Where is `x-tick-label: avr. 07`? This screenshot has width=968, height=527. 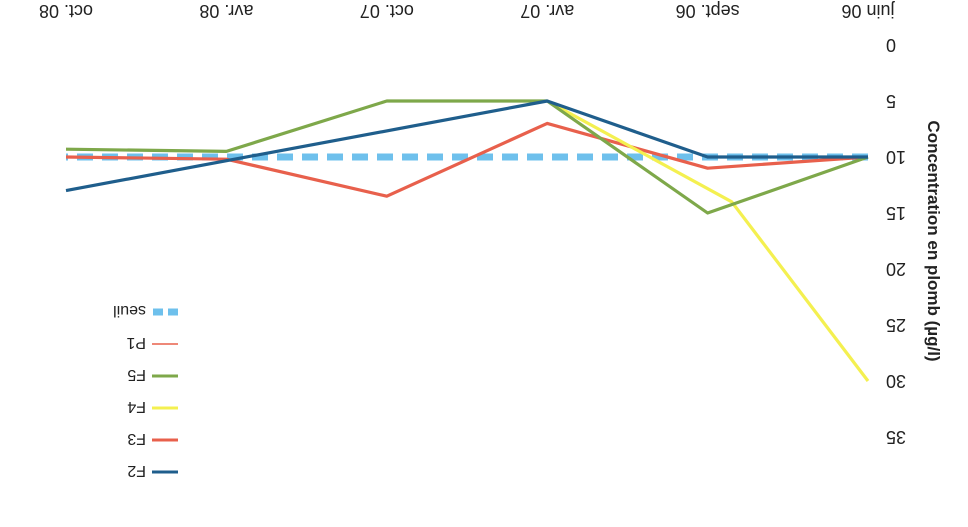
x-tick-label: avr. 07 is located at coordinates (547, 11).